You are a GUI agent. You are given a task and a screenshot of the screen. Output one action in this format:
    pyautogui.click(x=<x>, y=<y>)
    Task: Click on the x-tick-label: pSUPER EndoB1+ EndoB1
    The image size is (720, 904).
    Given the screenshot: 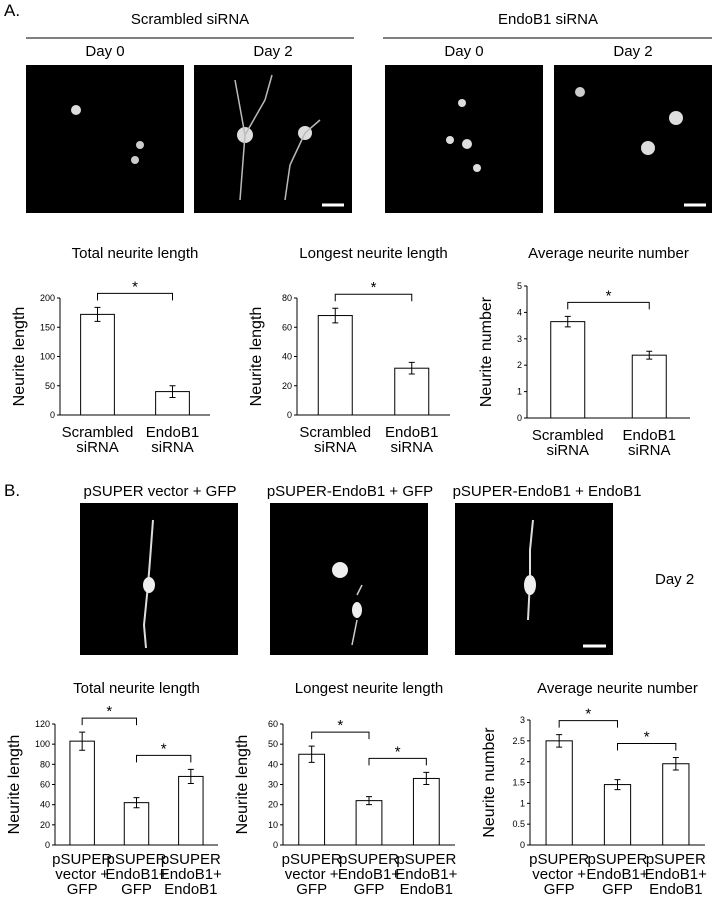 What is the action you would take?
    pyautogui.click(x=191, y=874)
    